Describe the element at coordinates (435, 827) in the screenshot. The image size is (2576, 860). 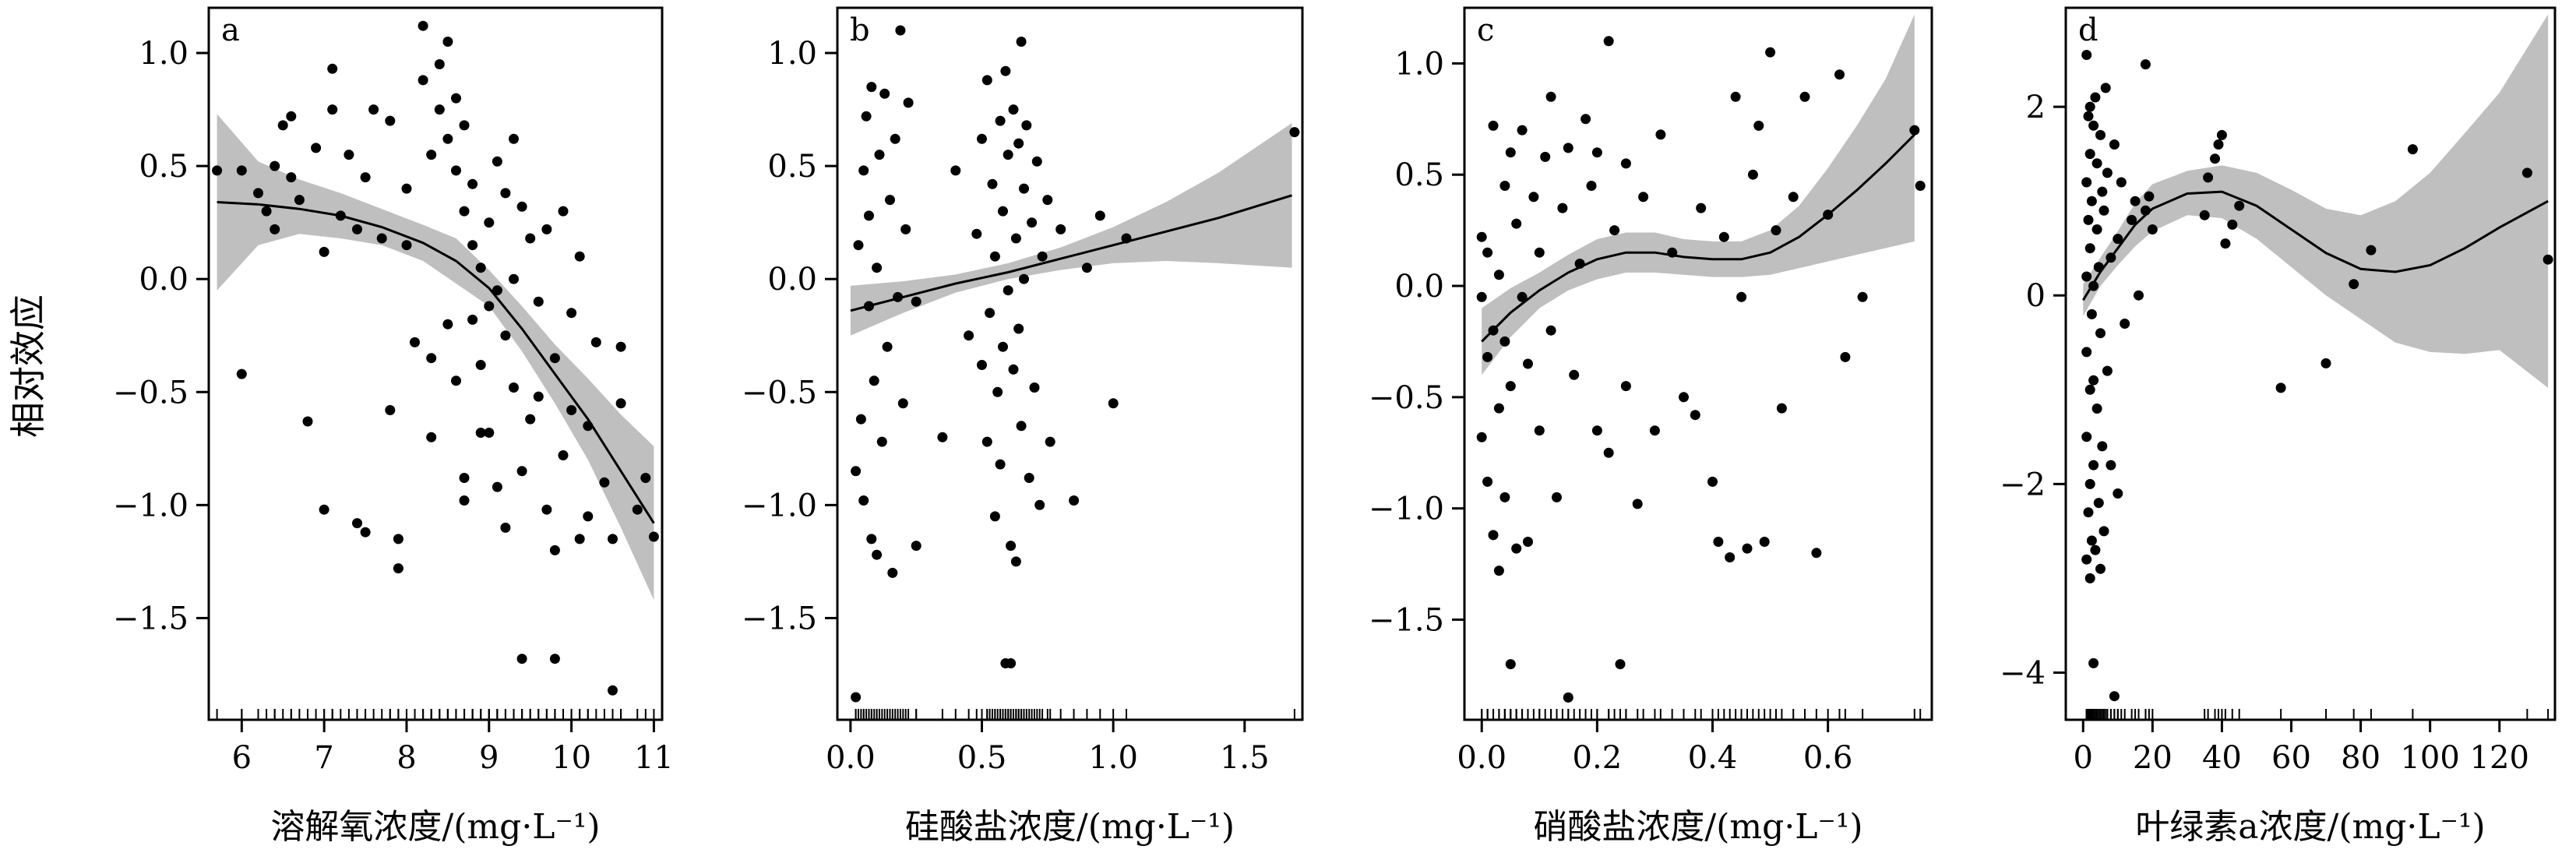
I see `x-axis-label: 溶解氧浓度/(mg·L⁻¹)` at that location.